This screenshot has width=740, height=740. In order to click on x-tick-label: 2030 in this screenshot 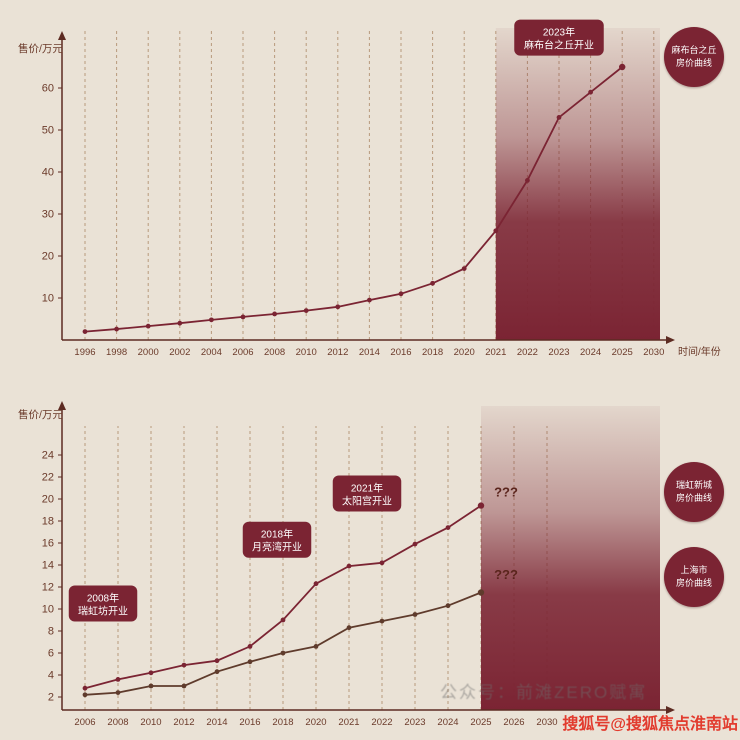, I will do `click(653, 352)`.